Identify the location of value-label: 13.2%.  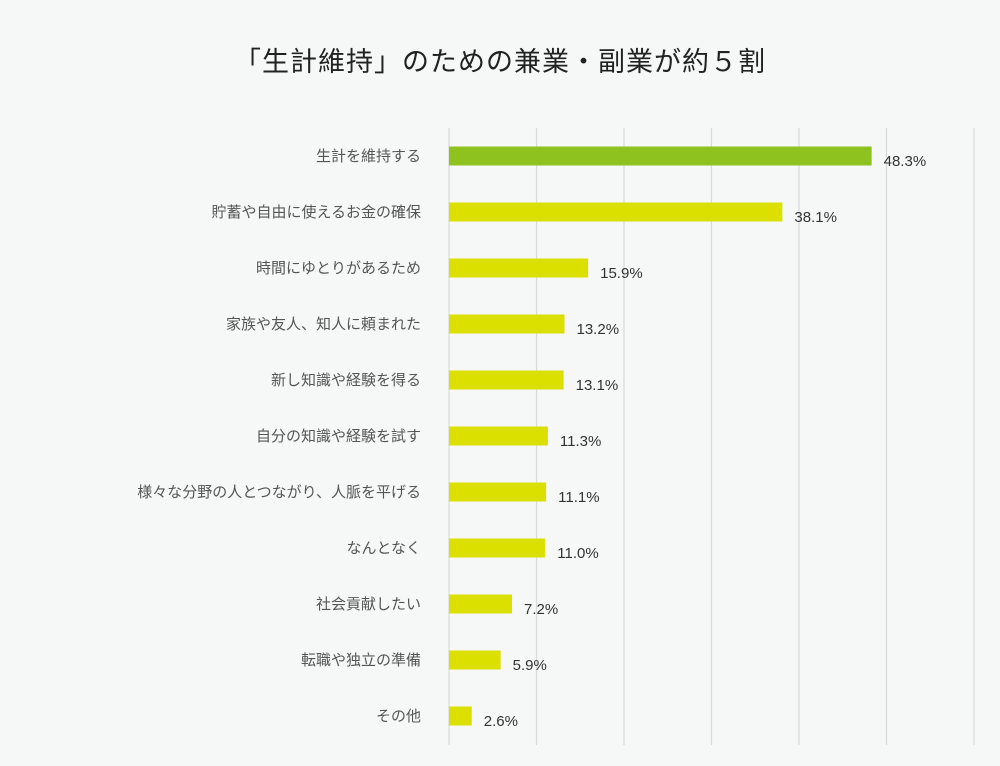
(598, 329).